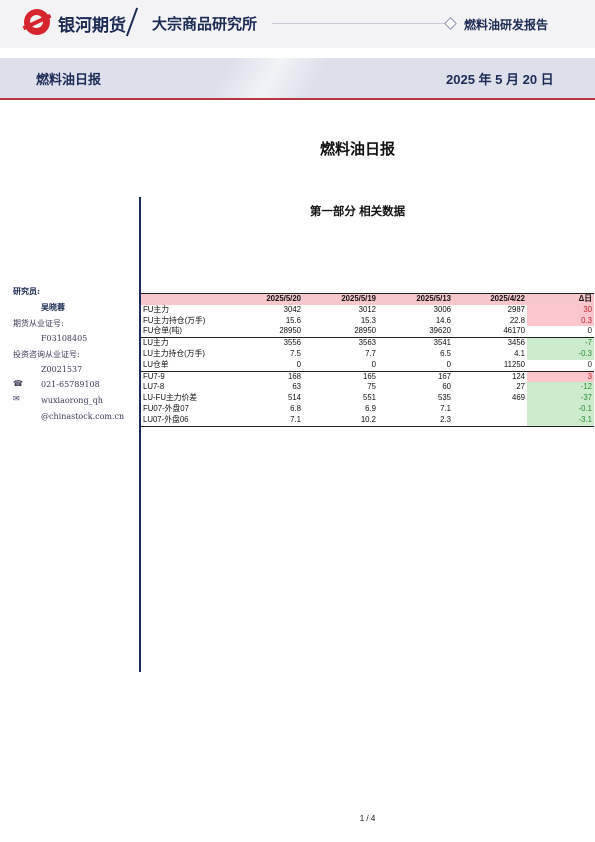  Describe the element at coordinates (184, 343) in the screenshot. I see `row-label: LU主力` at that location.